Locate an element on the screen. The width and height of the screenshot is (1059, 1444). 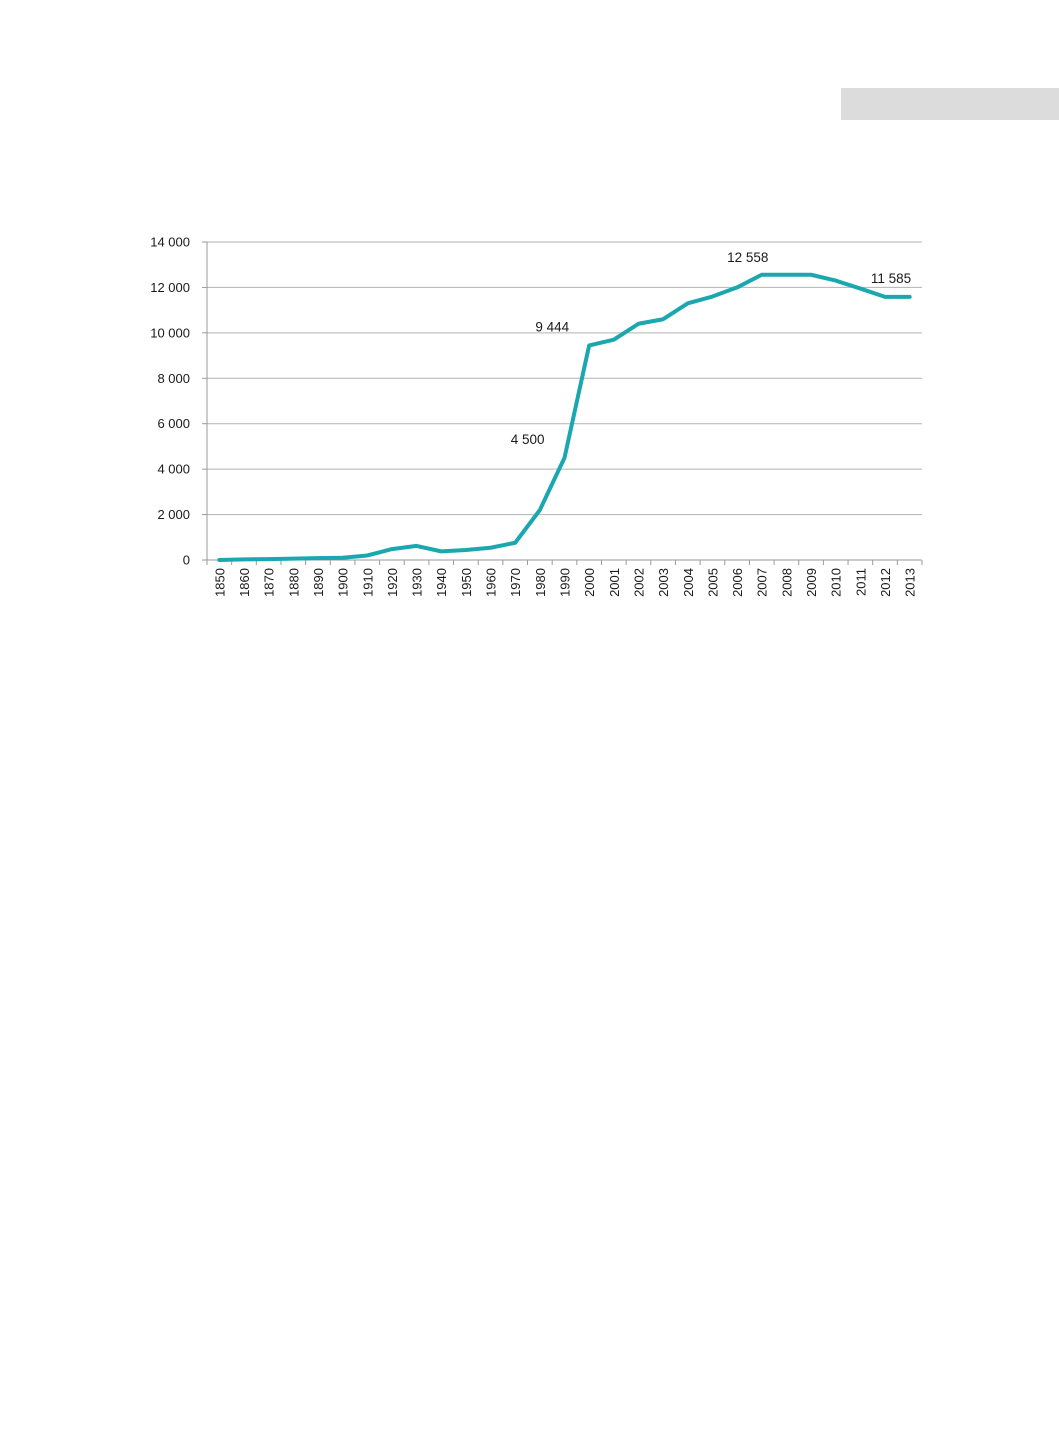
y-tick-label: 2 000 is located at coordinates (173, 514).